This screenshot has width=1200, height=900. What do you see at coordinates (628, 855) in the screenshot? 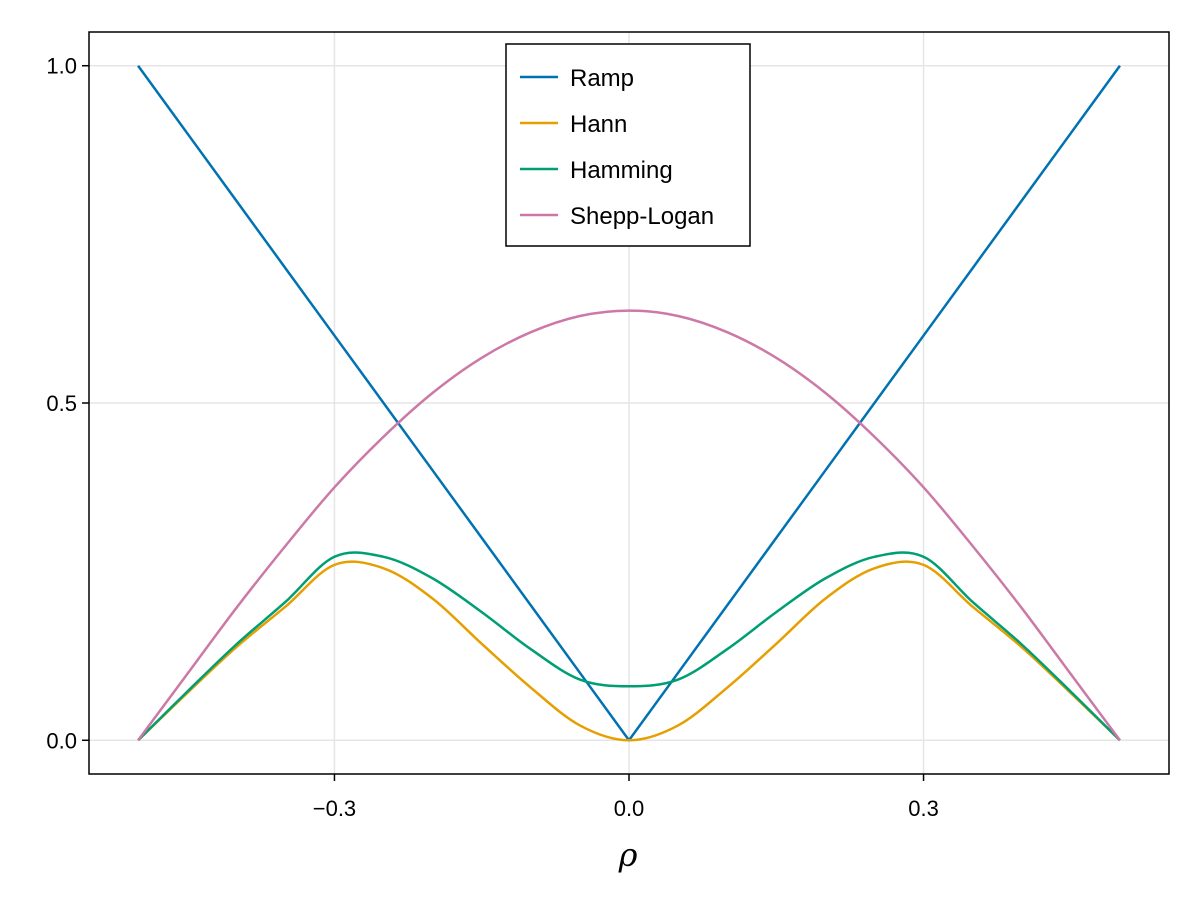
I see `x-axis-label: ρ` at bounding box center [628, 855].